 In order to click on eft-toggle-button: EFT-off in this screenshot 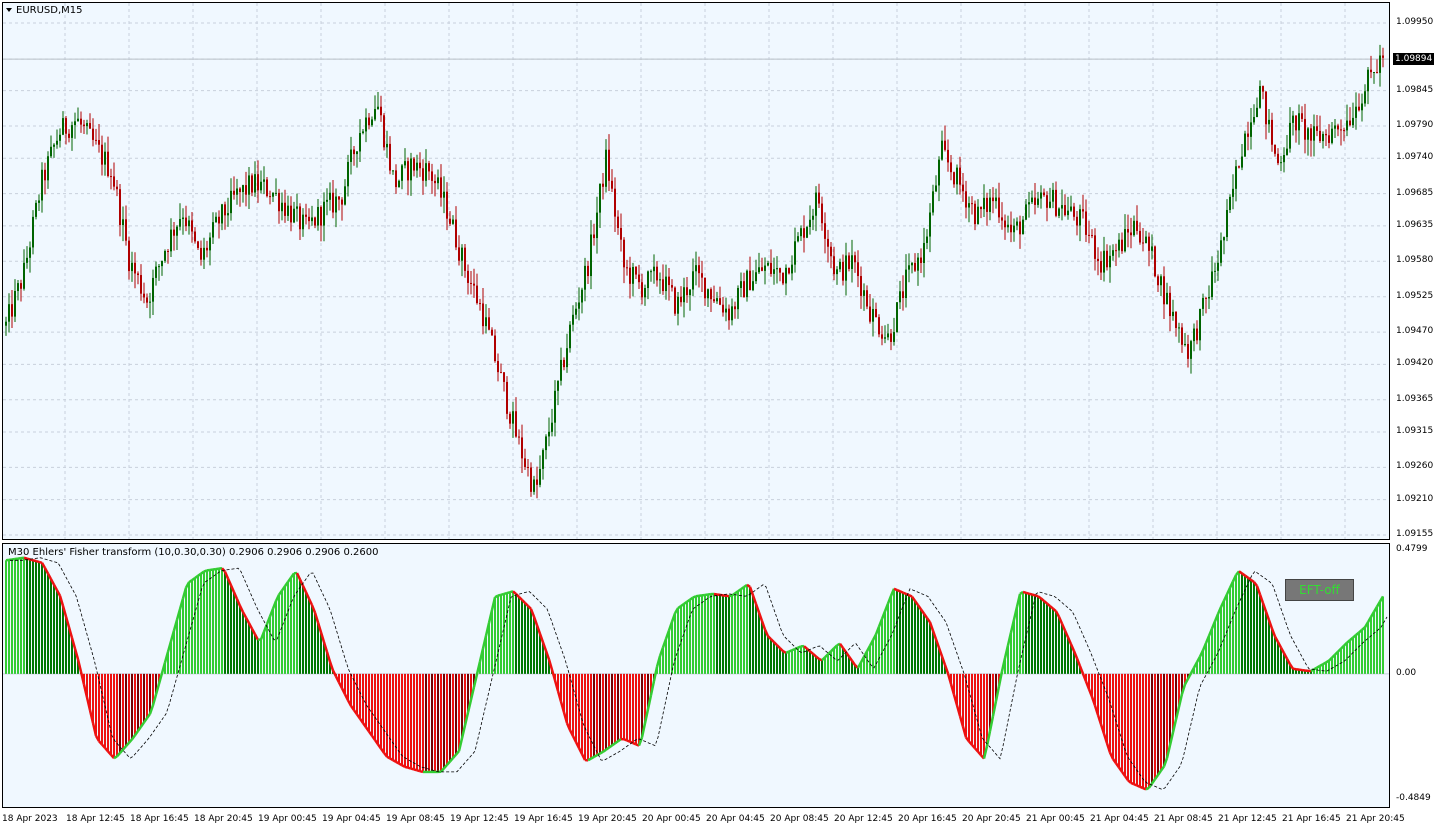, I will do `click(1319, 590)`.